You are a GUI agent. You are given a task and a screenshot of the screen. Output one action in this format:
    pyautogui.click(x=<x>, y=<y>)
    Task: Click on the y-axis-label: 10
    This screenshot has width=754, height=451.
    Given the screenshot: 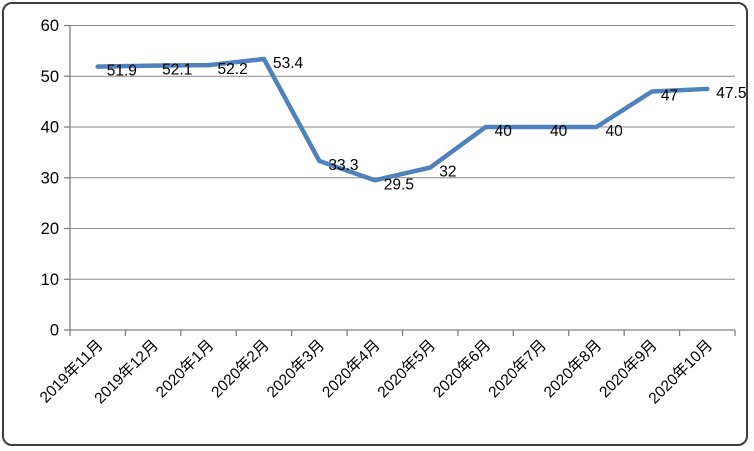 What is the action you would take?
    pyautogui.click(x=50, y=280)
    